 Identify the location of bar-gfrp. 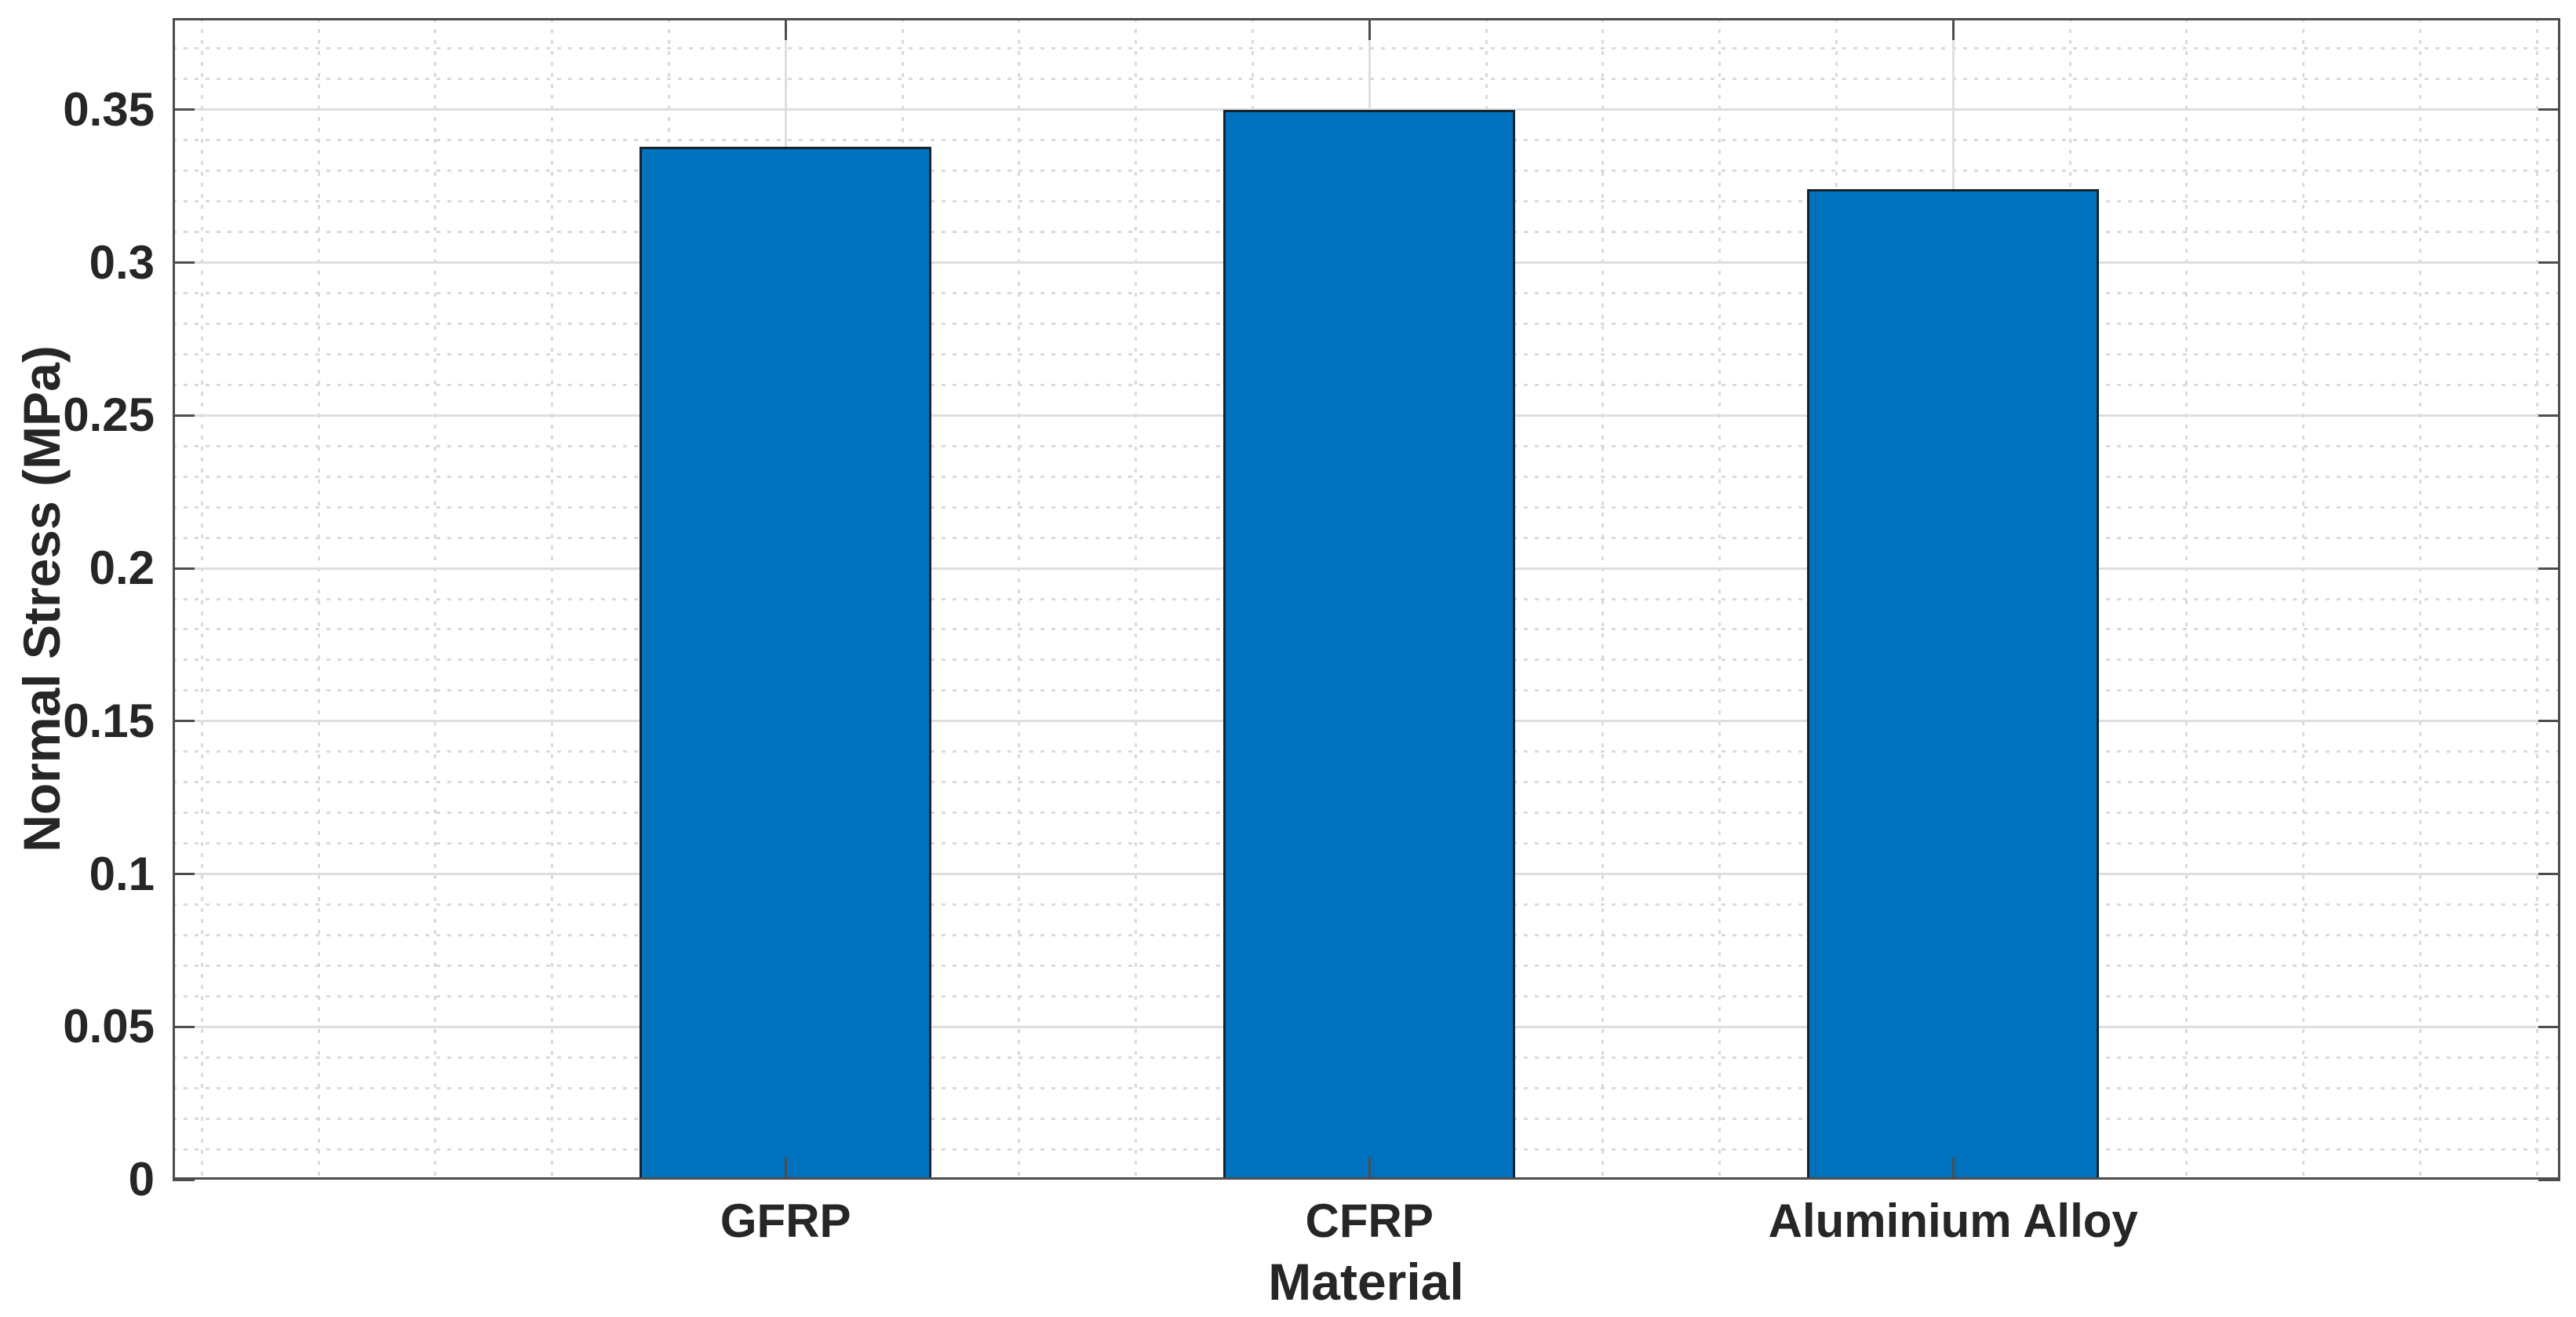
(785, 663).